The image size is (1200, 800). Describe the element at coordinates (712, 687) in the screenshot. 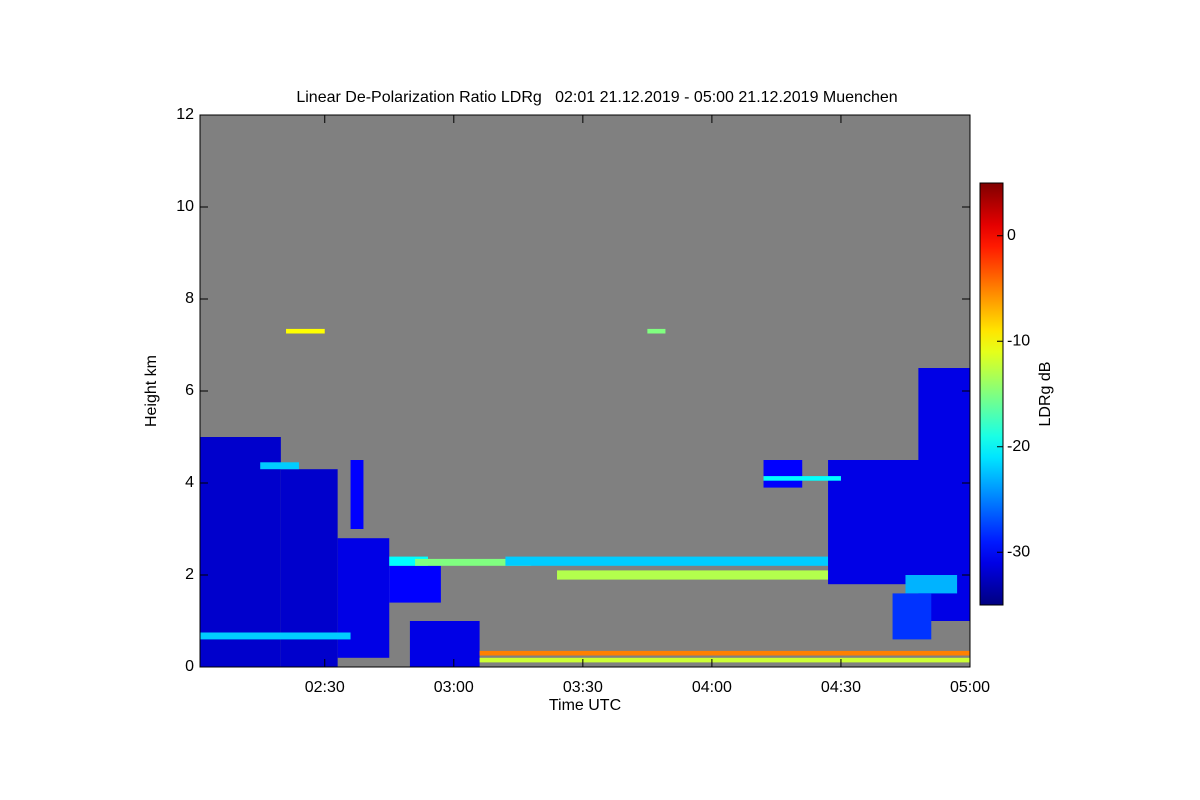

I see `x-tick-label: 04:00` at that location.